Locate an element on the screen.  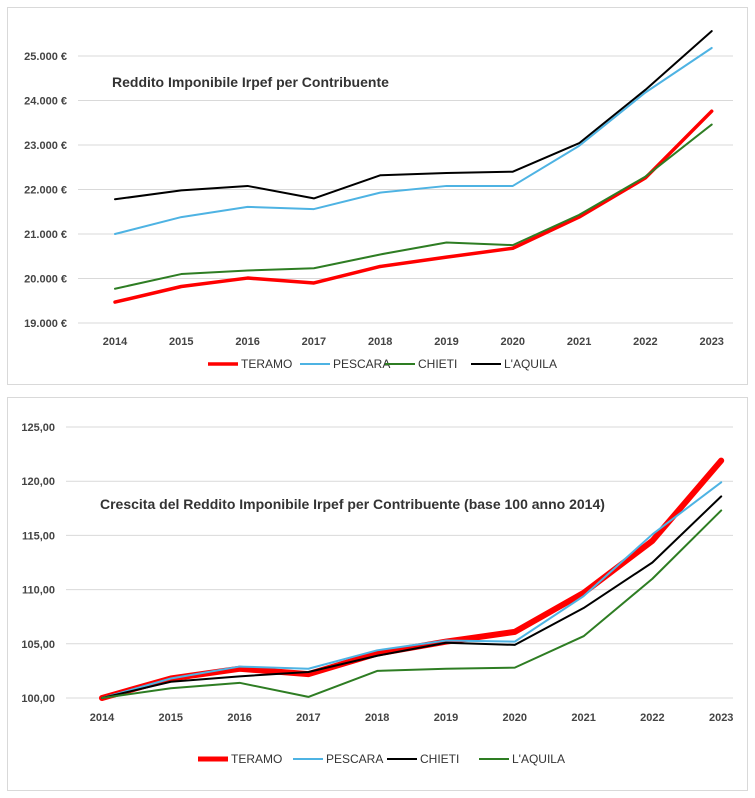
y-tick-label: 24.000 € is located at coordinates (45, 102).